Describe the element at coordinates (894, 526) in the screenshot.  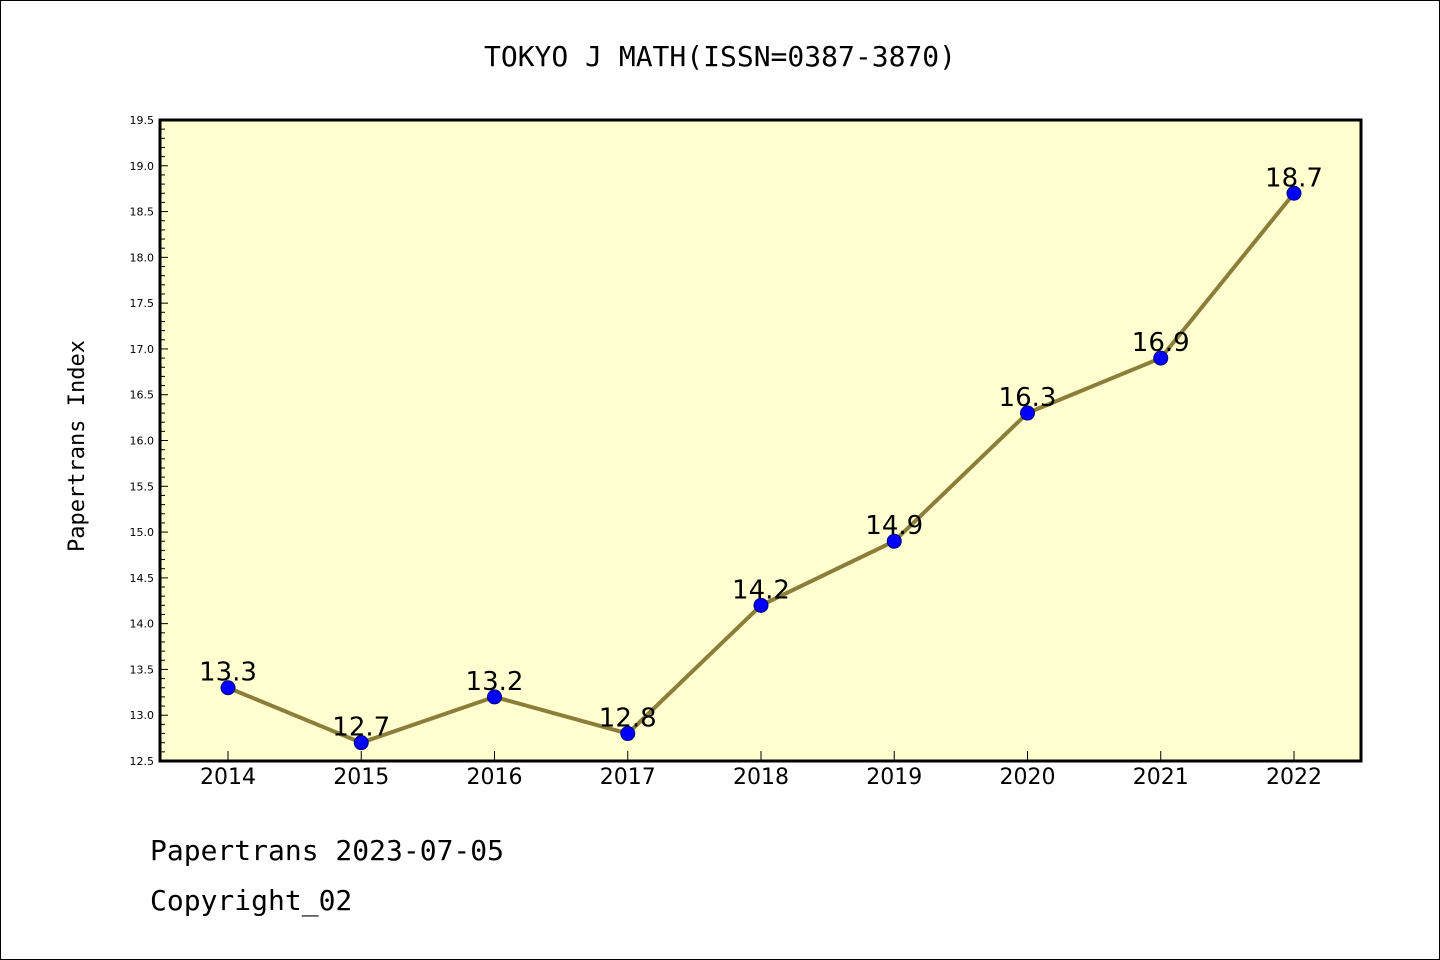
I see `data-label: 14.9` at that location.